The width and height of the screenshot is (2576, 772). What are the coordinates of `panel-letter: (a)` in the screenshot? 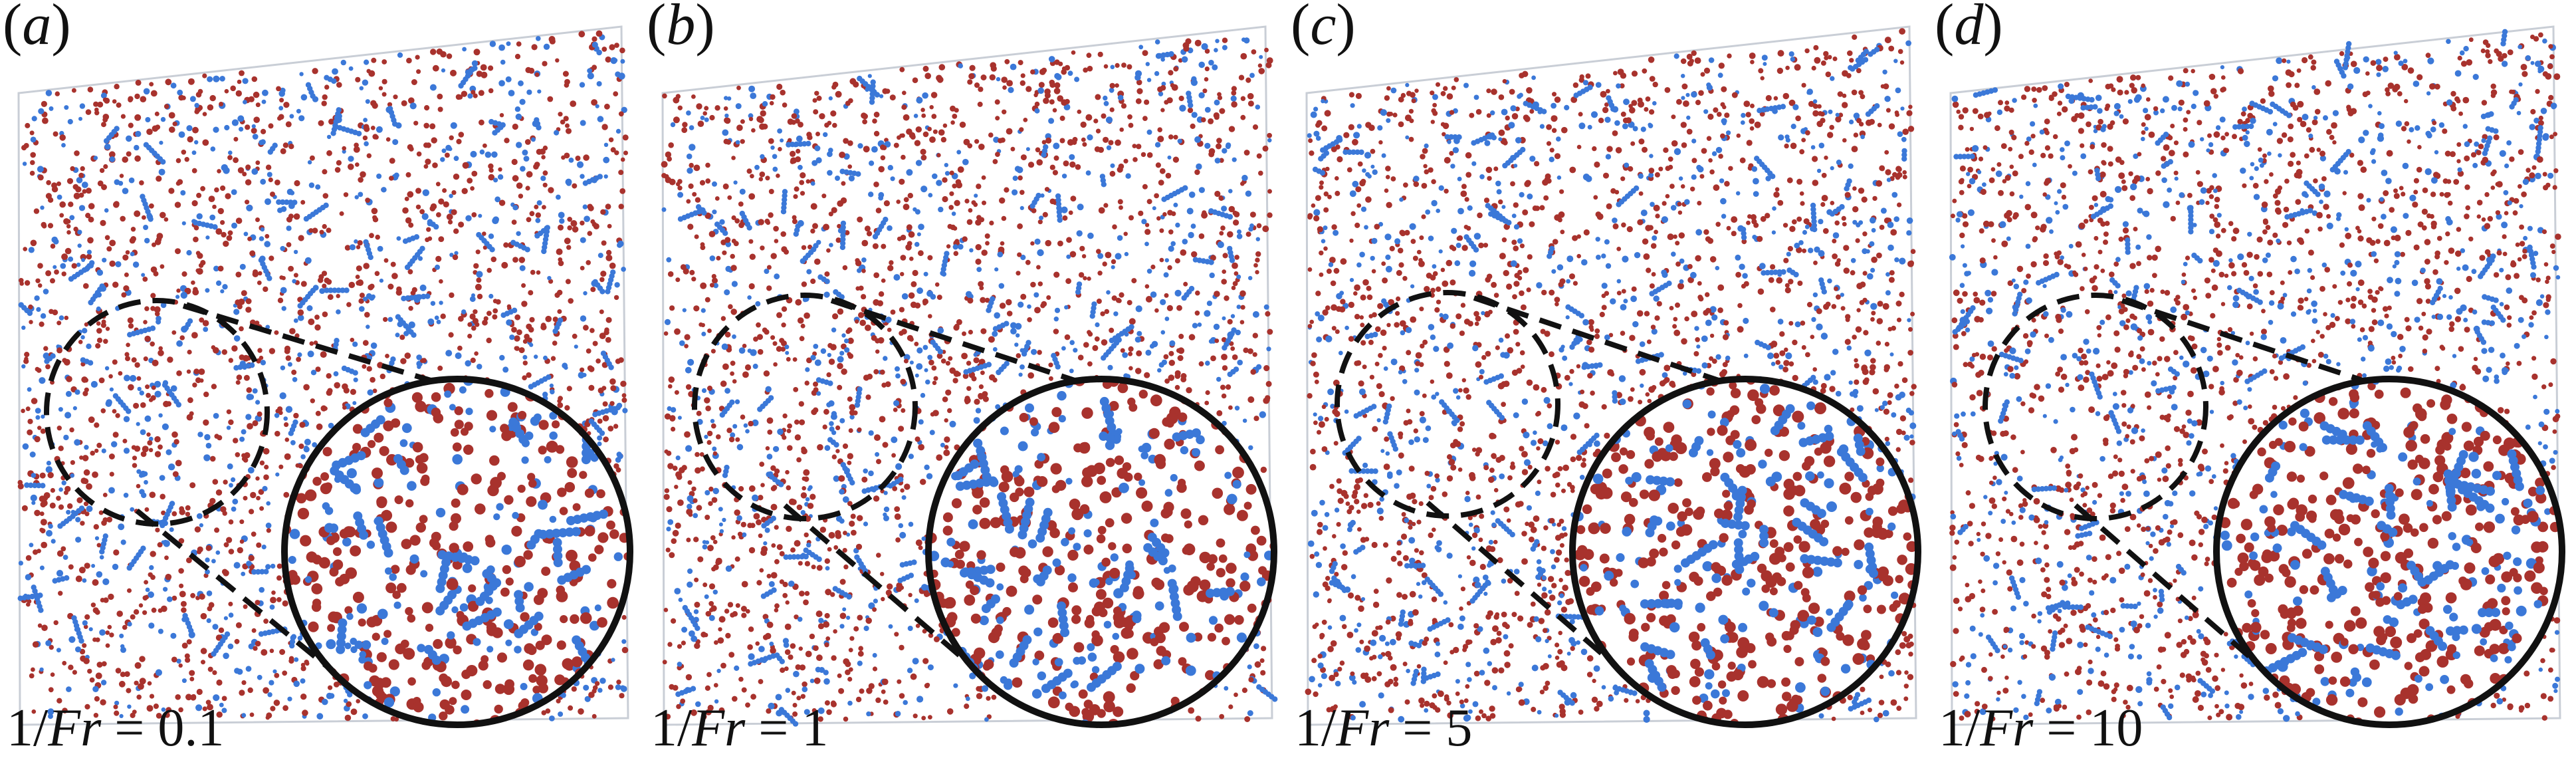 It's located at (37, 28).